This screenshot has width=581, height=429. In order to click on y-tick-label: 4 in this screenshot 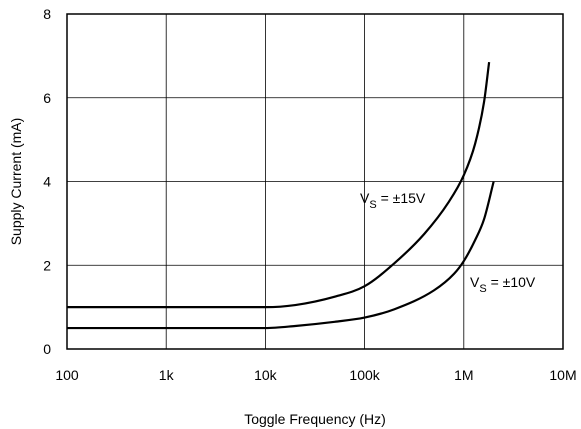, I will do `click(47, 182)`.